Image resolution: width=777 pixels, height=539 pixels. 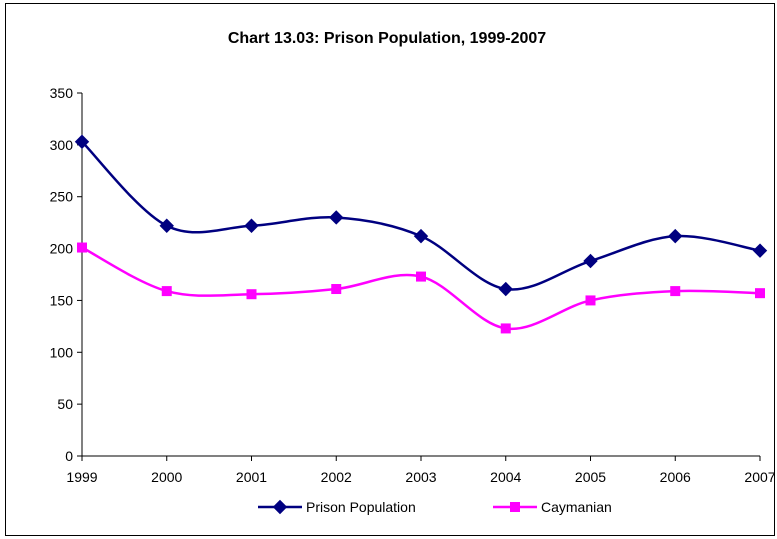 I want to click on y-tick-label: 50, so click(x=65, y=404).